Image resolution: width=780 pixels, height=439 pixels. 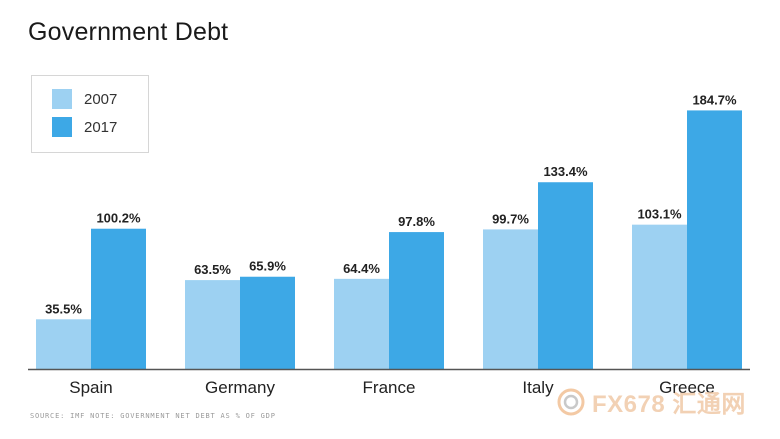 I want to click on data-label-italy-2007: 99.7%, so click(x=510, y=218).